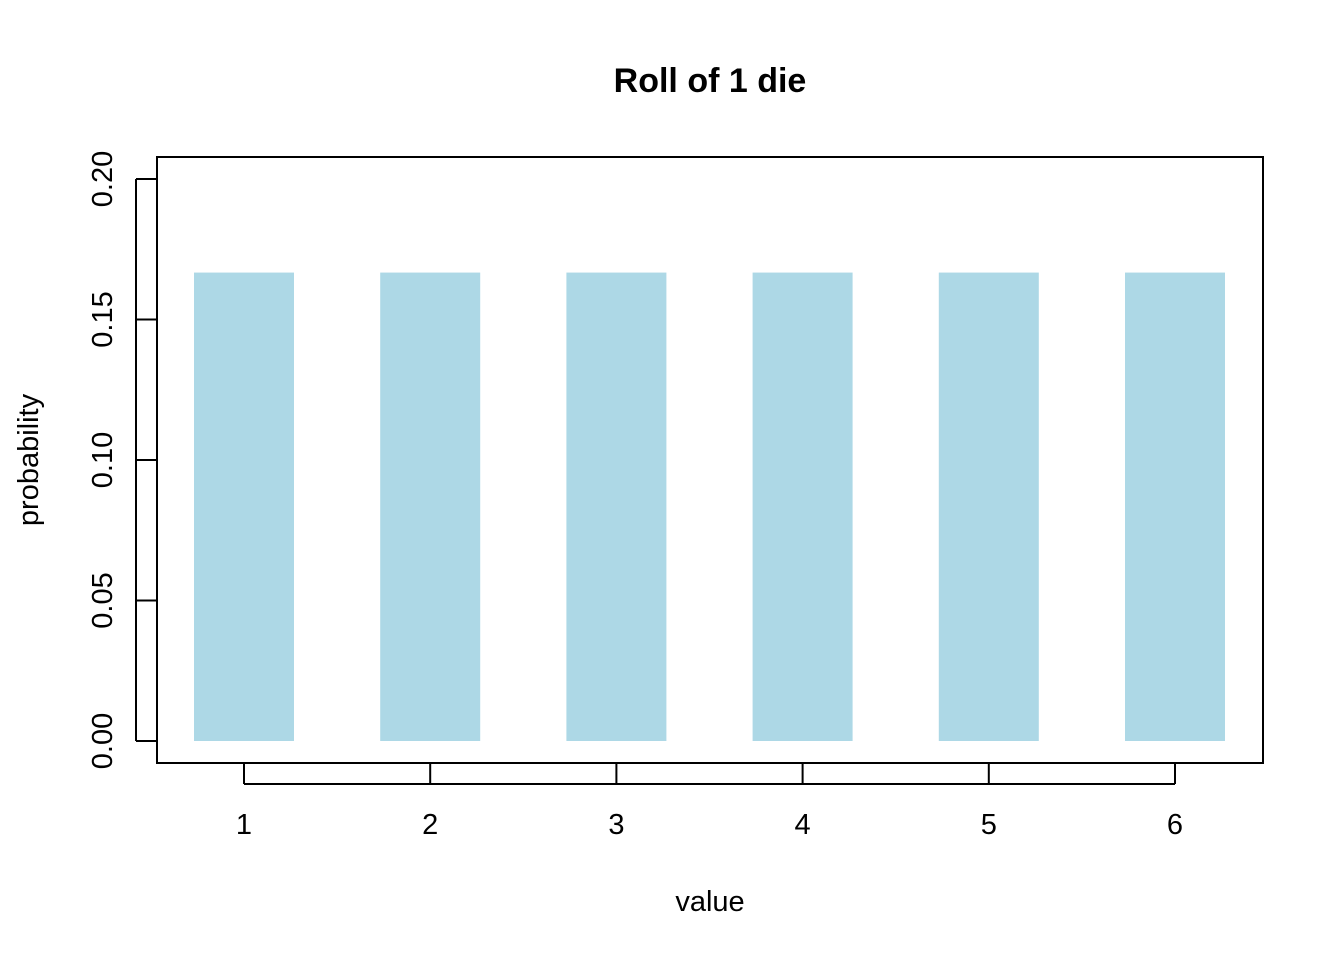 Image resolution: width=1344 pixels, height=960 pixels. Describe the element at coordinates (244, 825) in the screenshot. I see `x-tick-label-1: 1` at that location.